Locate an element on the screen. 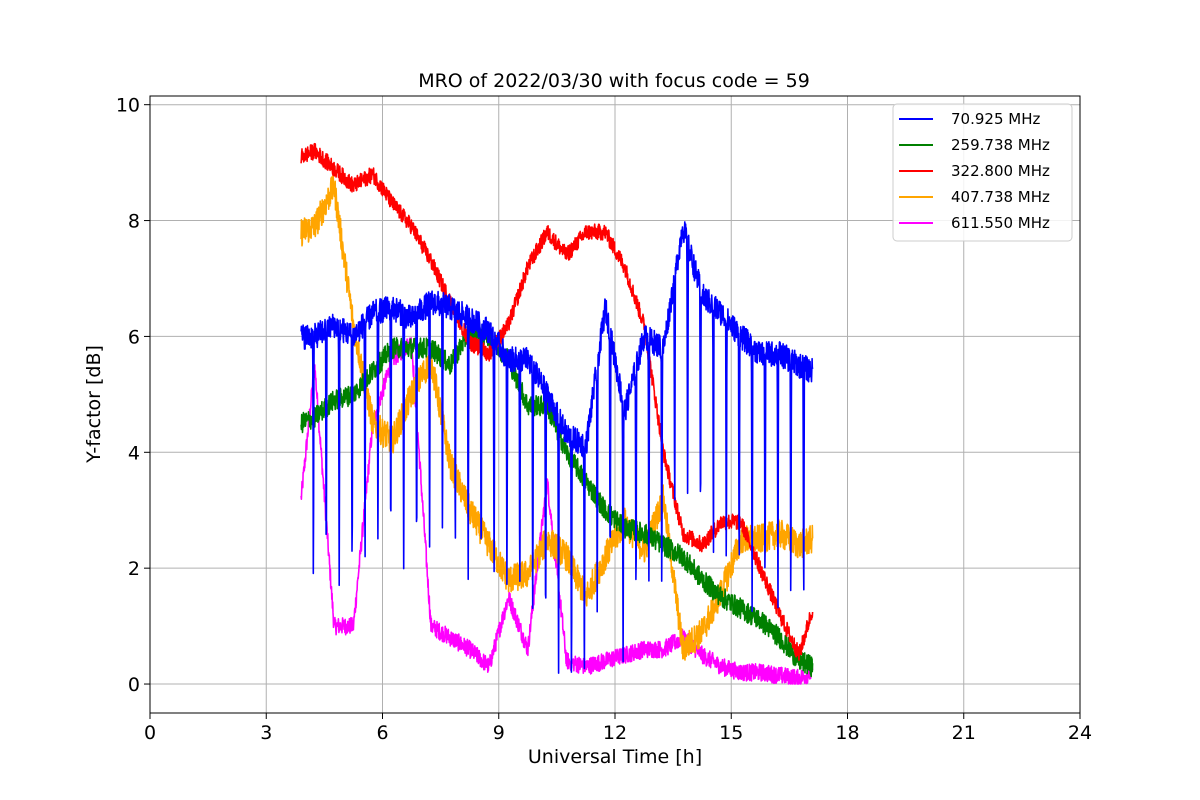 Image resolution: width=1200 pixels, height=800 pixels. x-axis: 0 3 6 9 12 15 18 21 24 is located at coordinates (618, 728).